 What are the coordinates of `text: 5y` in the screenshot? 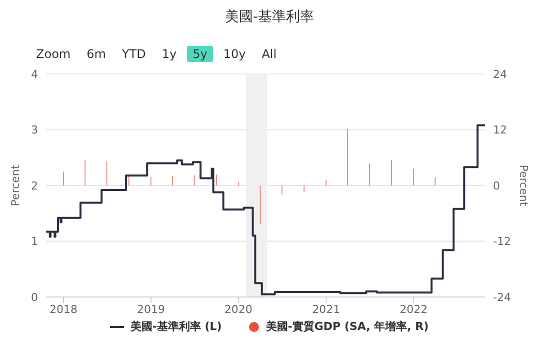 It's located at (200, 54).